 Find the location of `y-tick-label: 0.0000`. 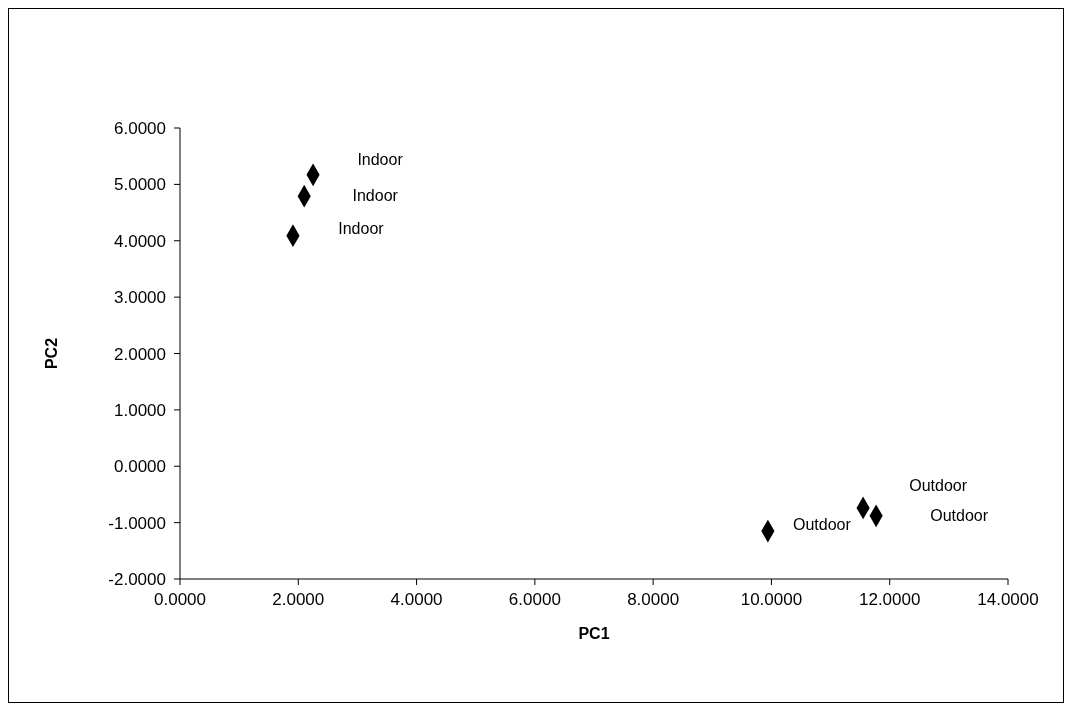

y-tick-label: 0.0000 is located at coordinates (140, 467).